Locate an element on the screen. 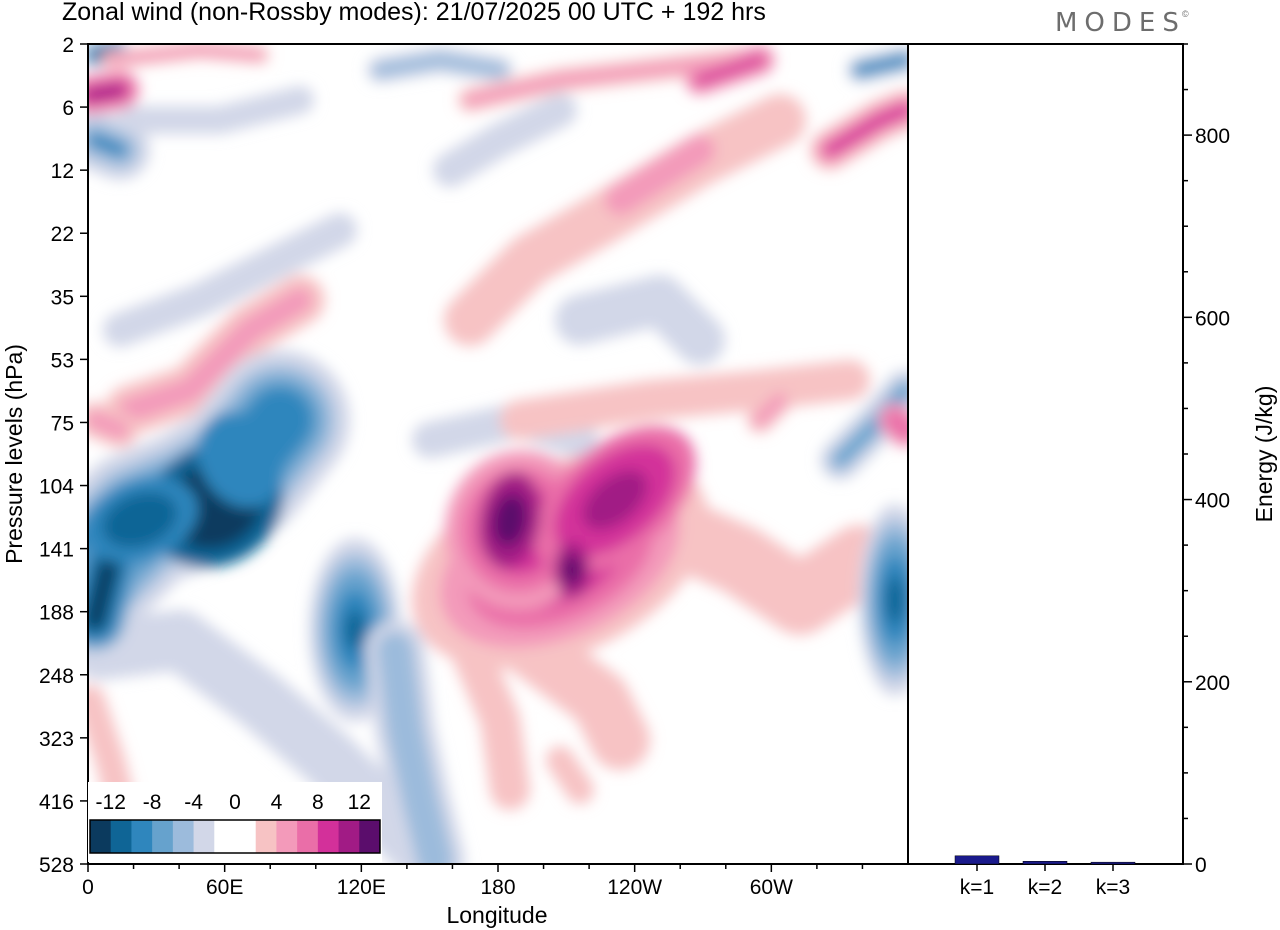 The image size is (1280, 930). energy-category-label: k=2 is located at coordinates (1045, 887).